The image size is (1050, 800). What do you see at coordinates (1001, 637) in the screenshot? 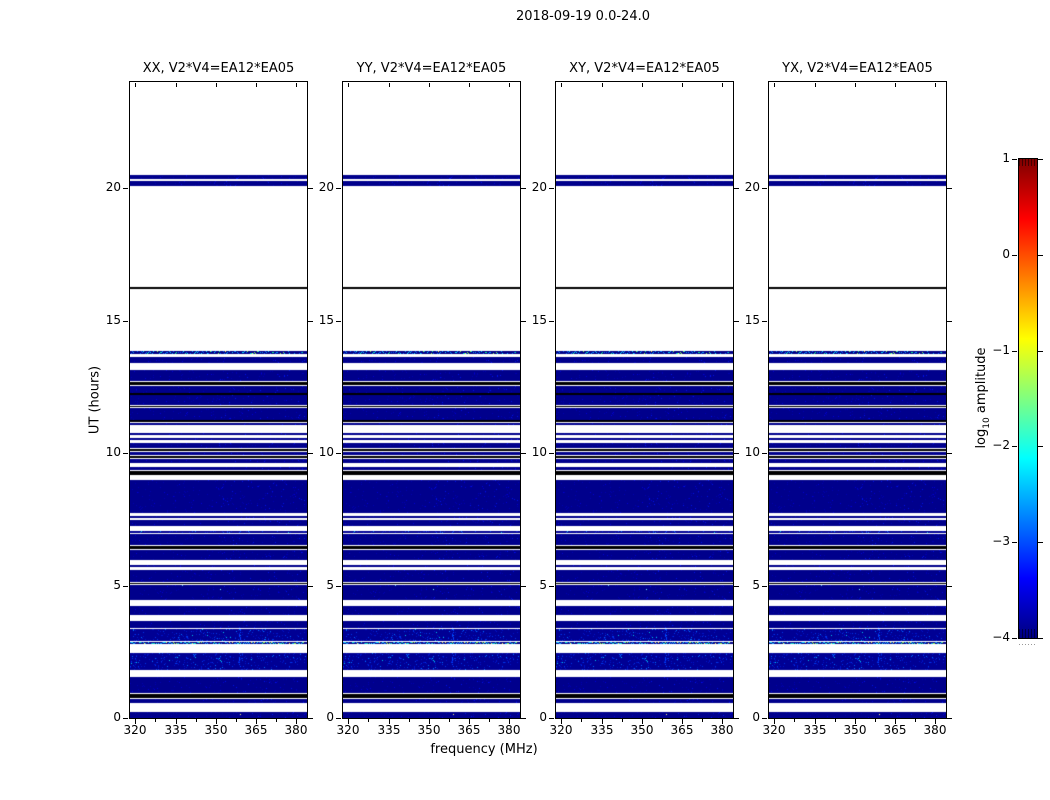
I see `colorbar-tick-label: −4` at bounding box center [1001, 637].